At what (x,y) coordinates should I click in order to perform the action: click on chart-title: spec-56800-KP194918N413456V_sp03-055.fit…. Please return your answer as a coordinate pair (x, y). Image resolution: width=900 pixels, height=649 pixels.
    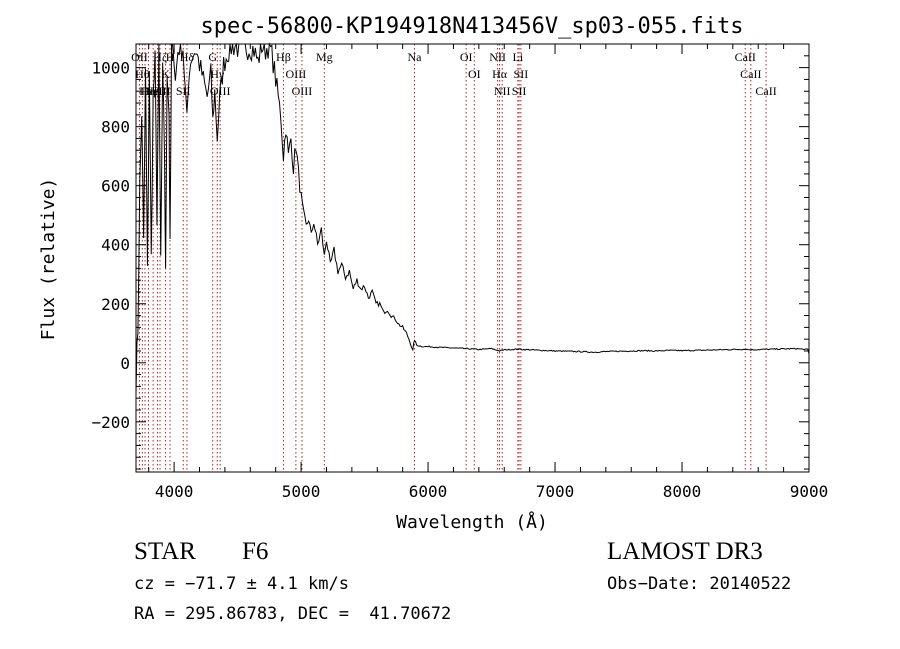
    Looking at the image, I should click on (471, 26).